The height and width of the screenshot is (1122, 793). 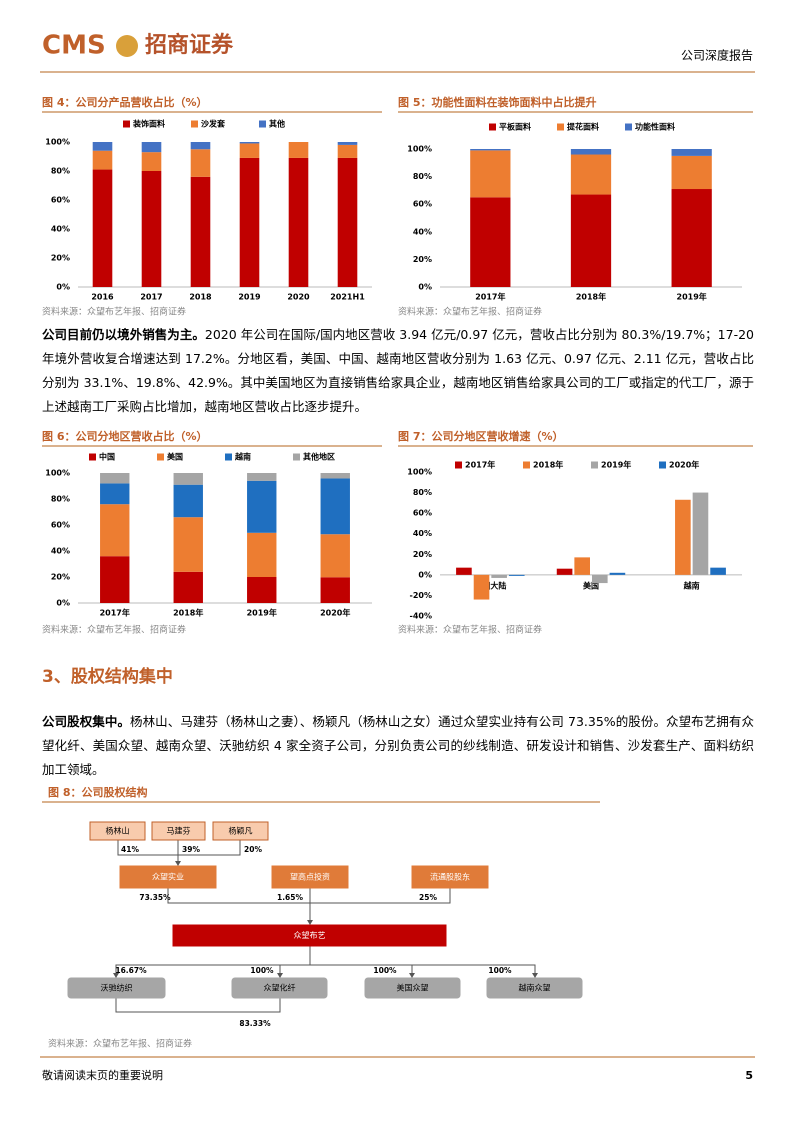 What do you see at coordinates (717, 55) in the screenshot?
I see `report-type: 公司深度报告` at bounding box center [717, 55].